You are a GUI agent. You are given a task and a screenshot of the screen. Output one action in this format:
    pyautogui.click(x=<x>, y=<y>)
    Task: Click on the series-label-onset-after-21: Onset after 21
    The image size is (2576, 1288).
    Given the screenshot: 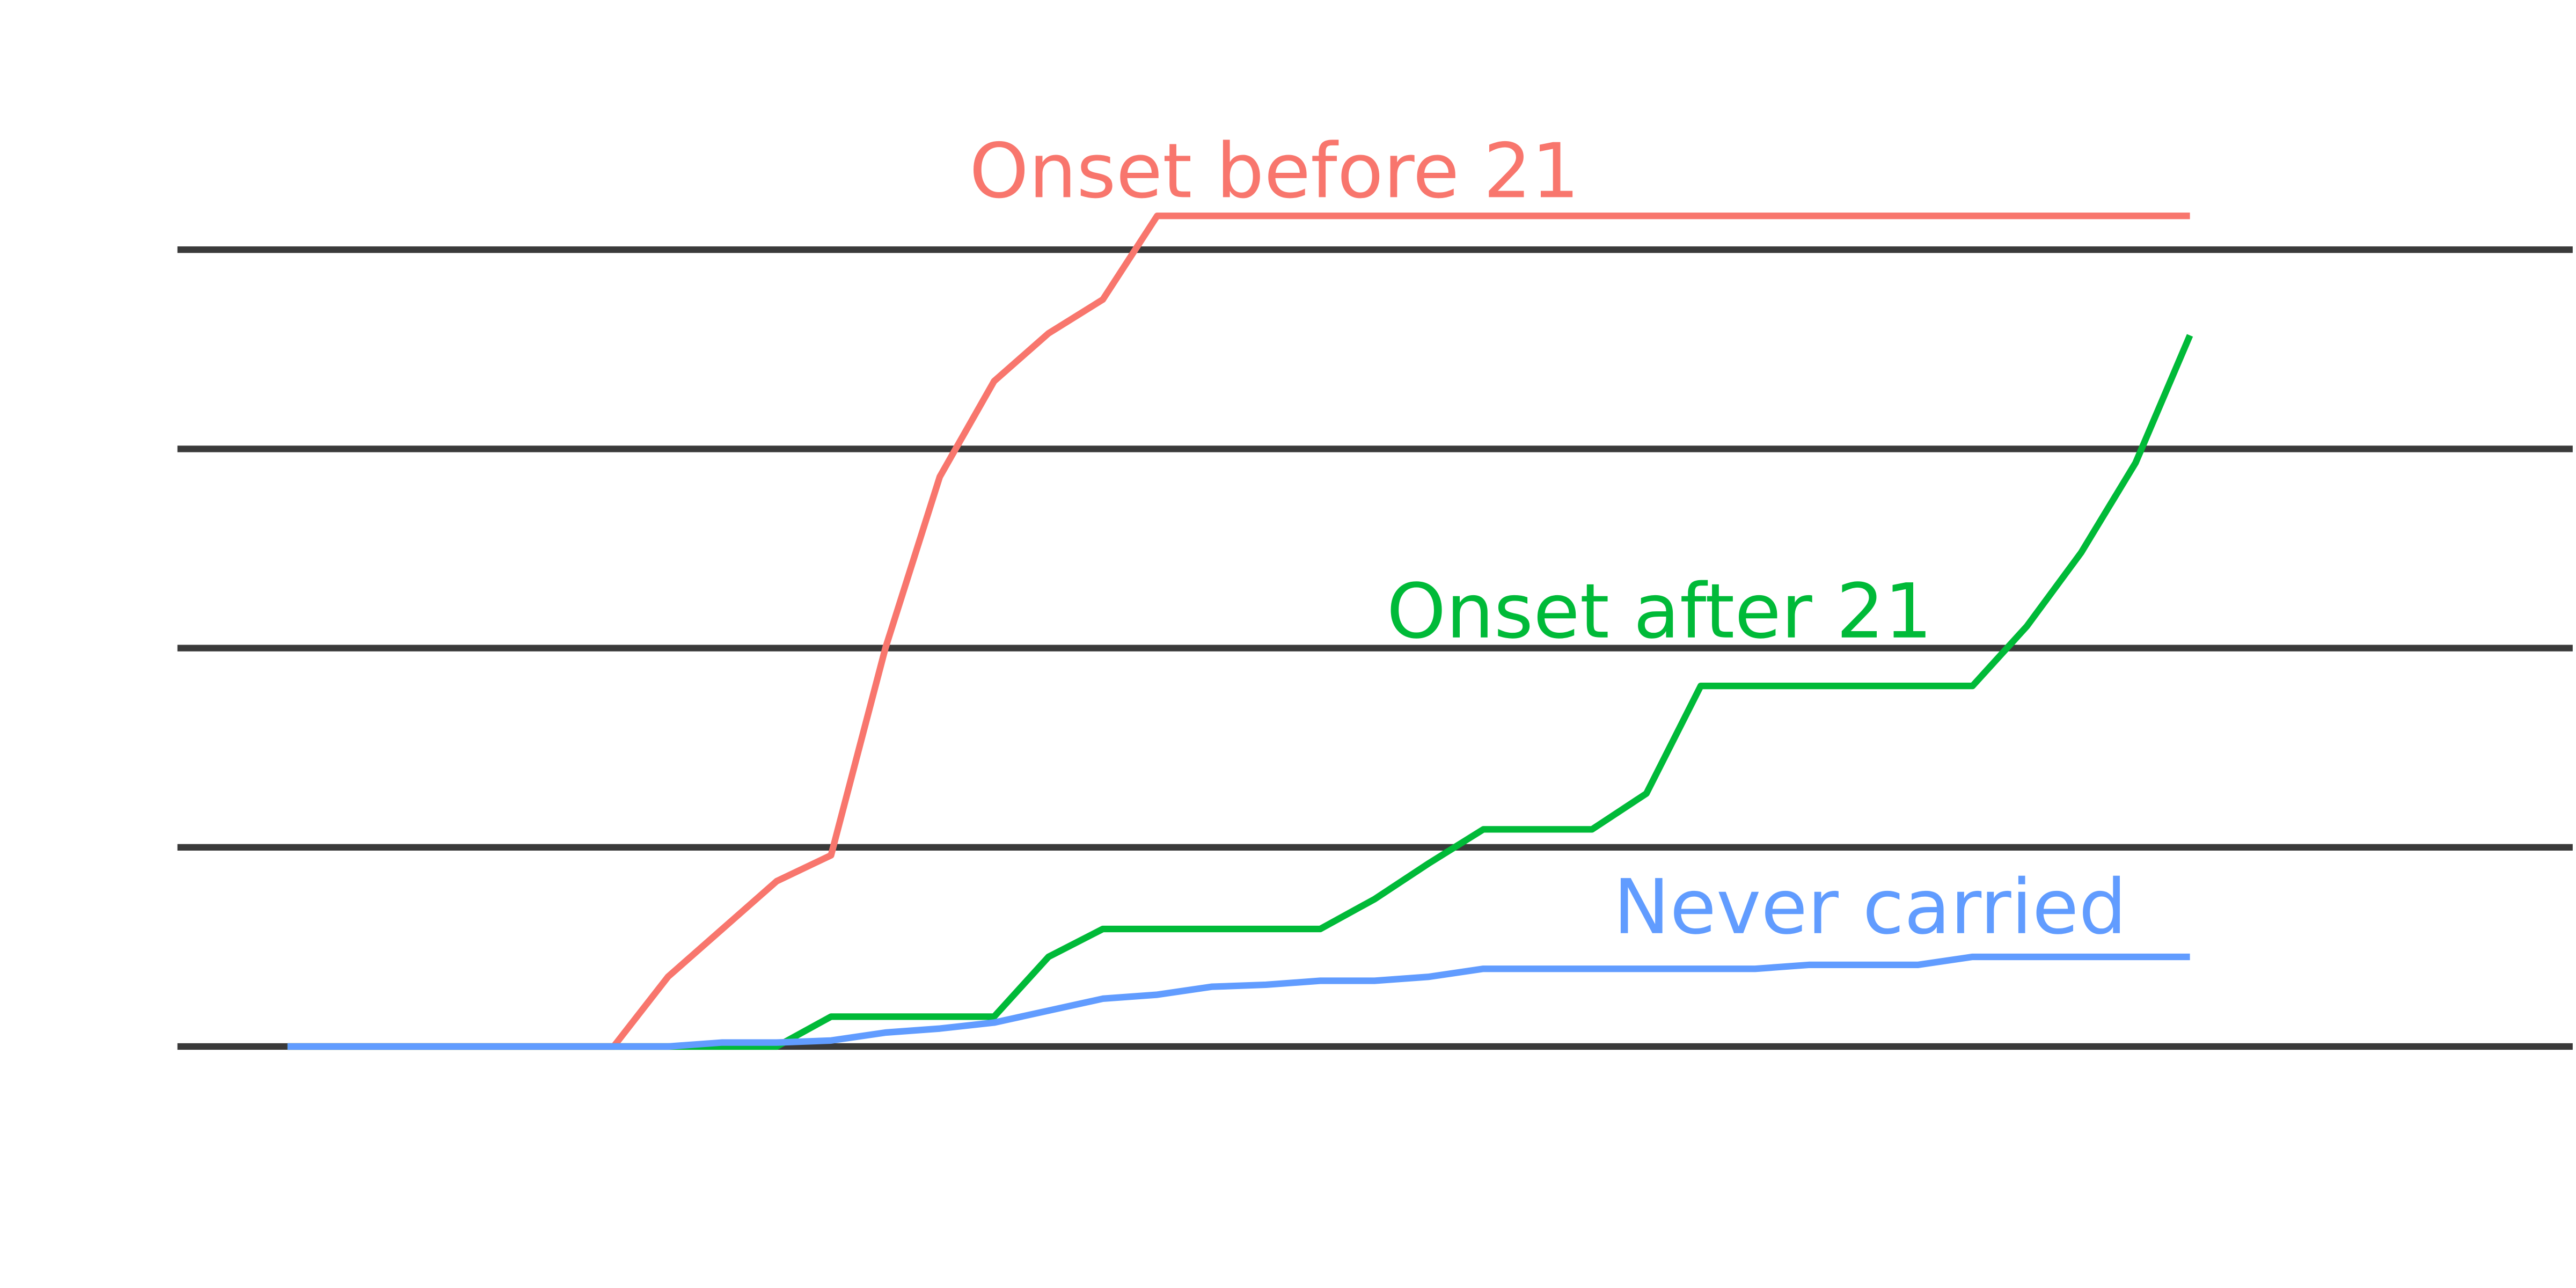 What is the action you would take?
    pyautogui.click(x=1660, y=612)
    